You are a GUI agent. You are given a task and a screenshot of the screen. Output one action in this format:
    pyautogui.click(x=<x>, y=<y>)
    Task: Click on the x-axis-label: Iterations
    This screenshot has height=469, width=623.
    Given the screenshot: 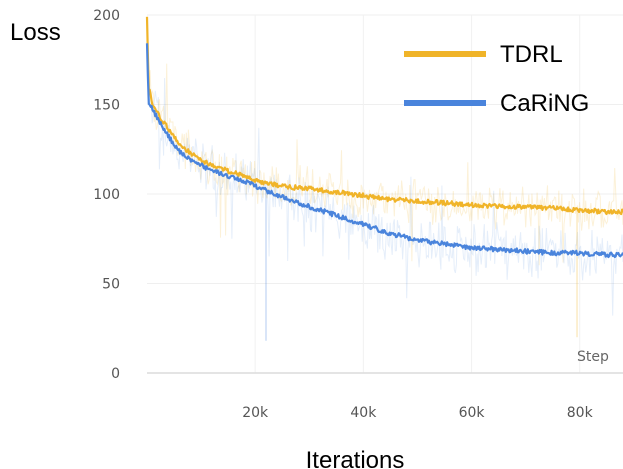 What is the action you would take?
    pyautogui.click(x=355, y=458)
    